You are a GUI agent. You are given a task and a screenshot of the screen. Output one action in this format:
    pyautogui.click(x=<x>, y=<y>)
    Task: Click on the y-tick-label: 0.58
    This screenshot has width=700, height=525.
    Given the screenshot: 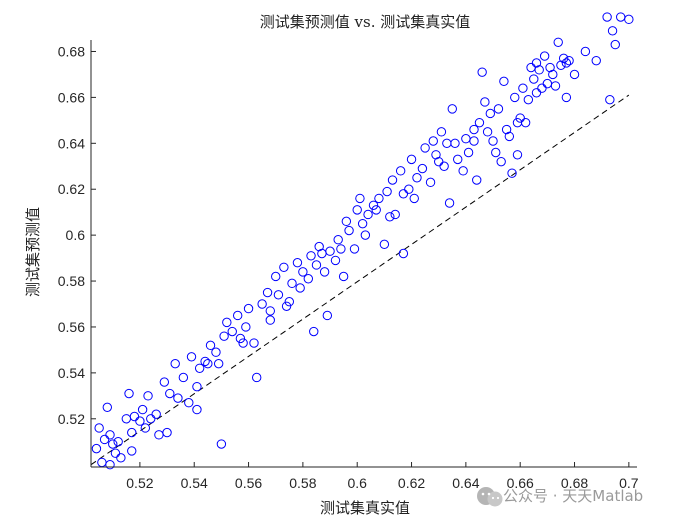 What is the action you would take?
    pyautogui.click(x=71, y=281)
    